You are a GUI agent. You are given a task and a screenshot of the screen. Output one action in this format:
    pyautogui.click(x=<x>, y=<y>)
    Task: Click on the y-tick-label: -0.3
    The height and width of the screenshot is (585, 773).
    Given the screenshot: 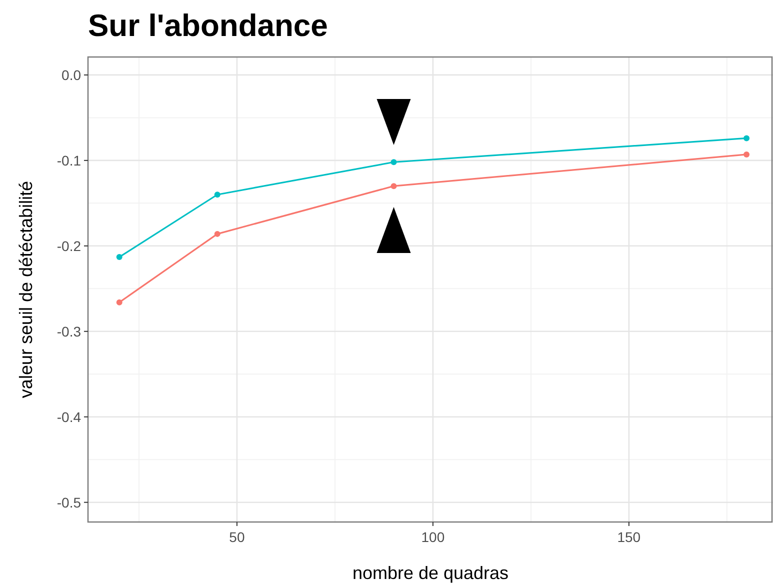 What is the action you would take?
    pyautogui.click(x=69, y=331)
    